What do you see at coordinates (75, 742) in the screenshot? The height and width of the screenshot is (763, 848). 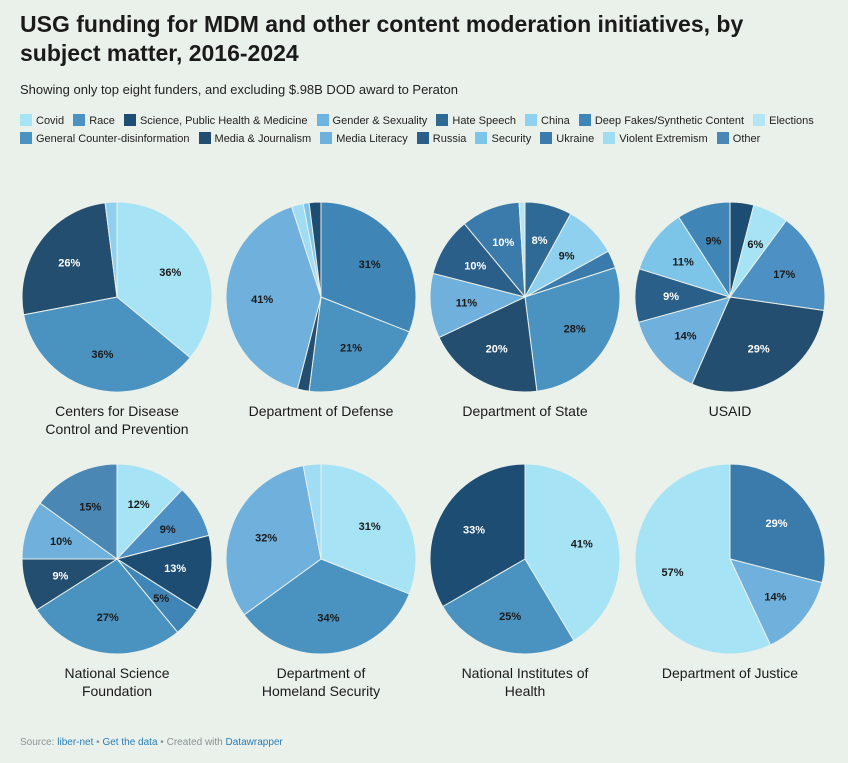 I see `source-link: liber-net` at bounding box center [75, 742].